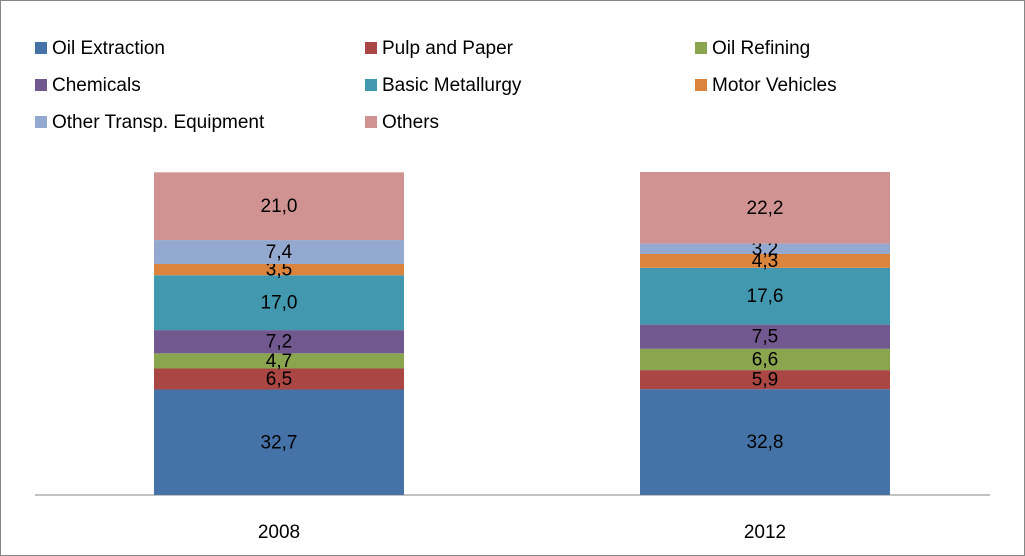 Image resolution: width=1025 pixels, height=556 pixels. I want to click on legend-label: Other Transp. Equipment, so click(158, 122).